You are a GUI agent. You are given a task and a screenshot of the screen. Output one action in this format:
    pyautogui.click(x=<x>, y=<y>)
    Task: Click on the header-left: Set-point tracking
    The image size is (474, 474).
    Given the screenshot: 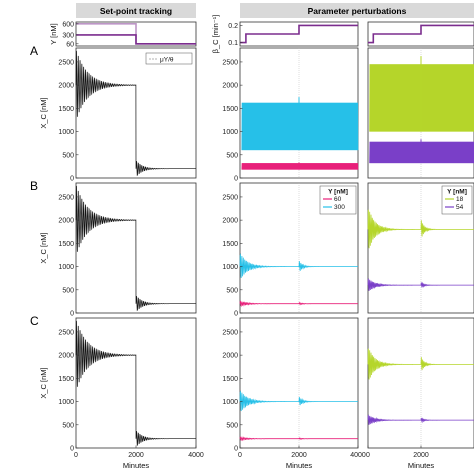 What is the action you would take?
    pyautogui.click(x=136, y=11)
    